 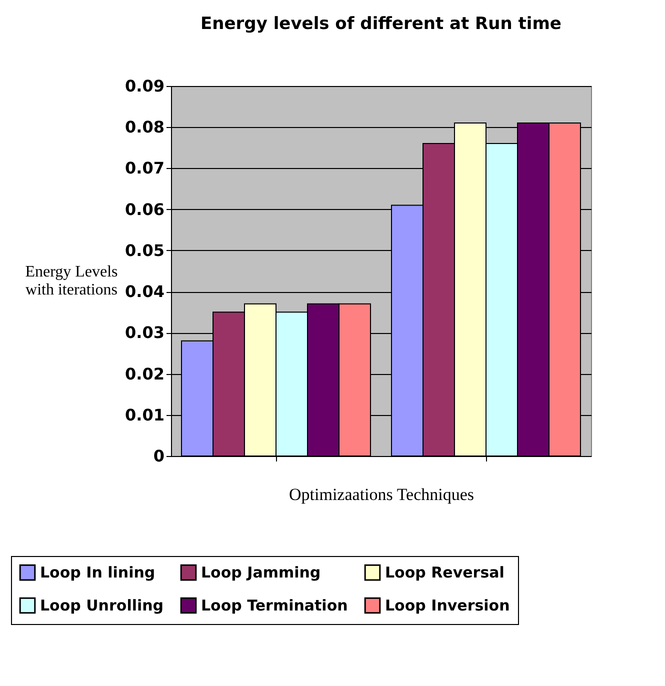 What do you see at coordinates (144, 374) in the screenshot?
I see `y-tick-label: 0.02` at bounding box center [144, 374].